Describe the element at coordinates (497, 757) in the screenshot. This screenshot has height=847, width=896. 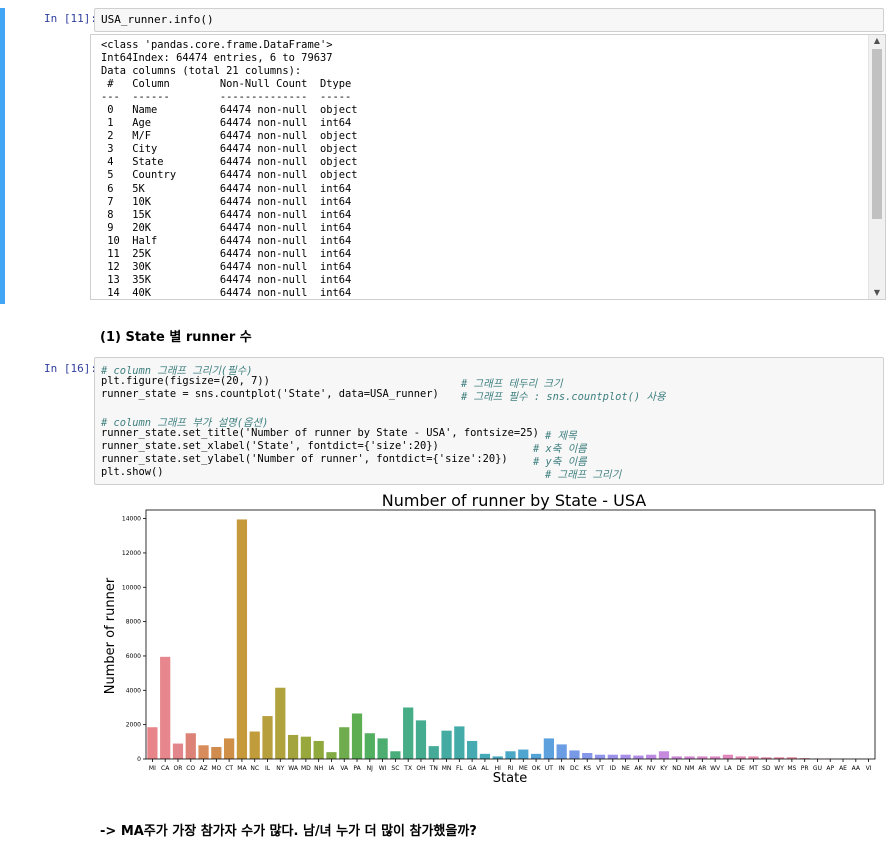
I see `bar-hi` at that location.